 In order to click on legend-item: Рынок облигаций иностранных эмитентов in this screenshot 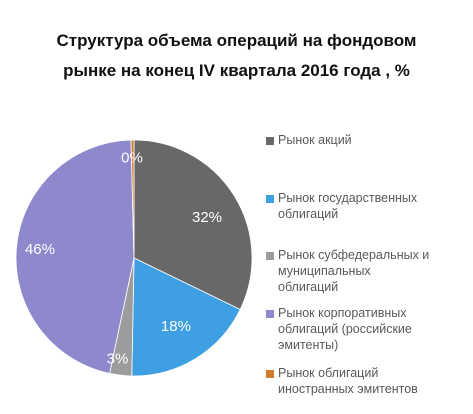, I will do `click(342, 381)`.